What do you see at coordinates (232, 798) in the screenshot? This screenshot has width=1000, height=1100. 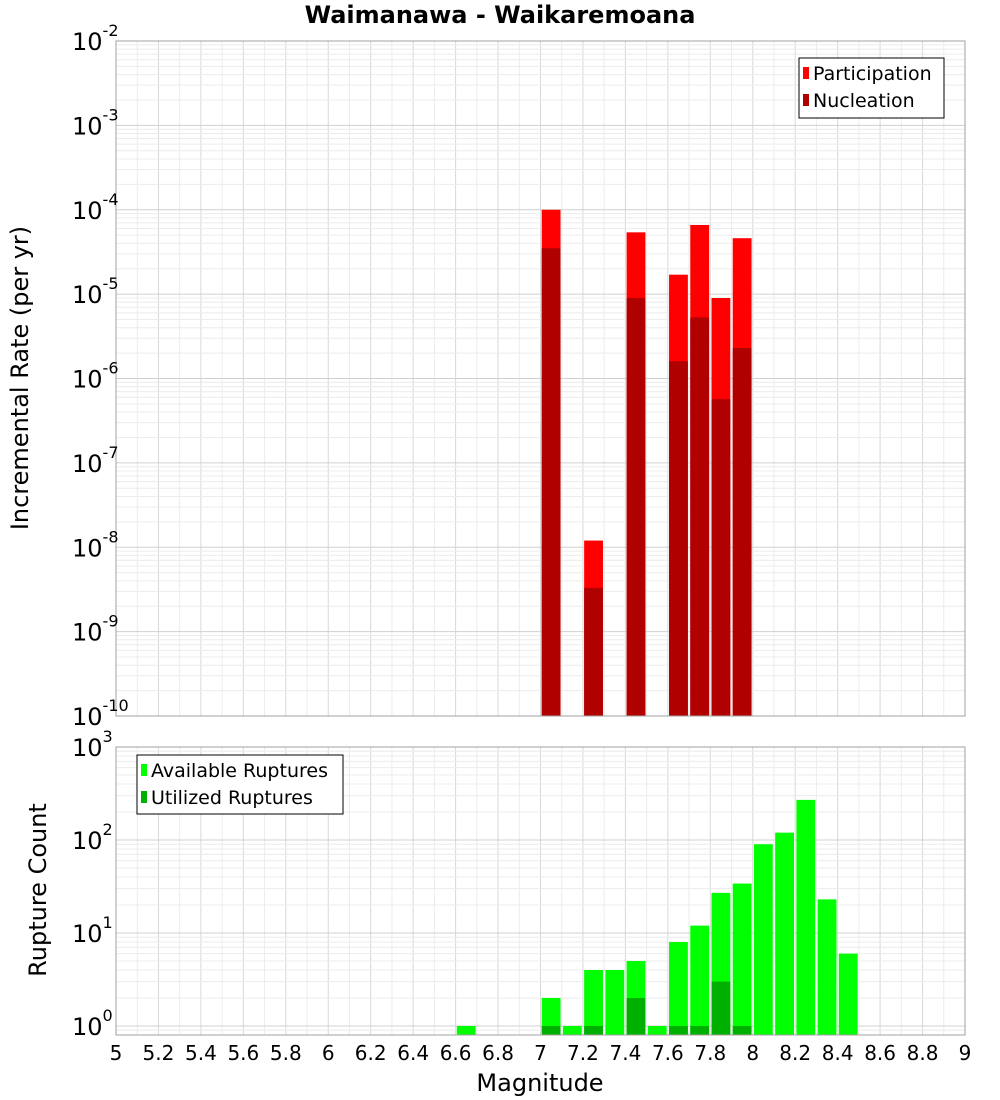 I see `legend-label: Utilized Ruptures` at bounding box center [232, 798].